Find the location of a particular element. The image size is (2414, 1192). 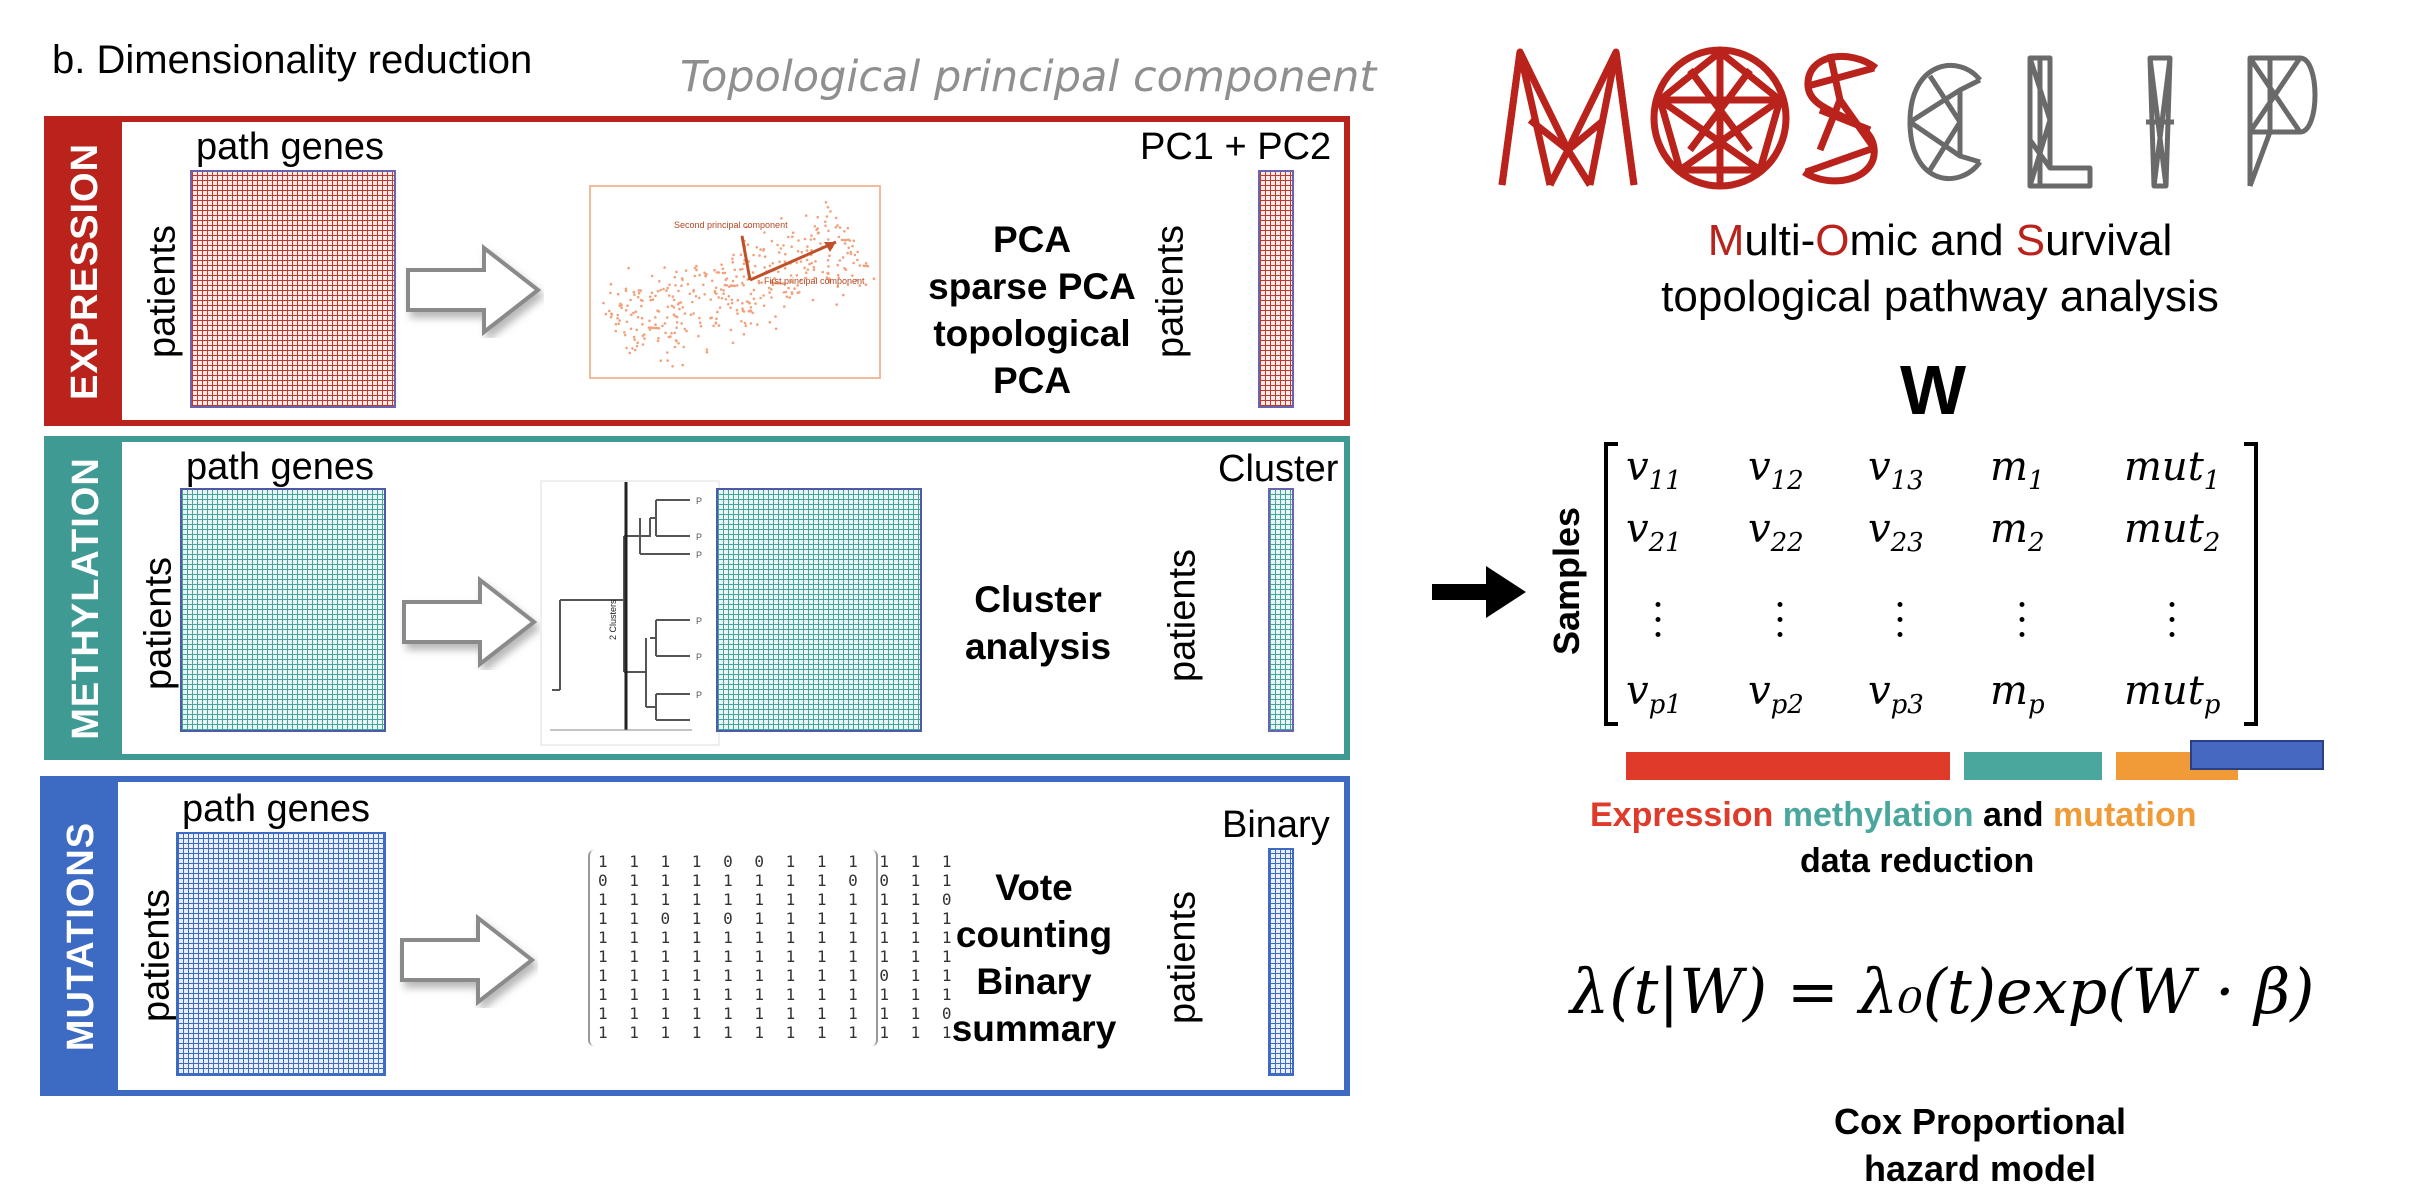

methylation-side-bar: METHYLATION is located at coordinates (86, 598).